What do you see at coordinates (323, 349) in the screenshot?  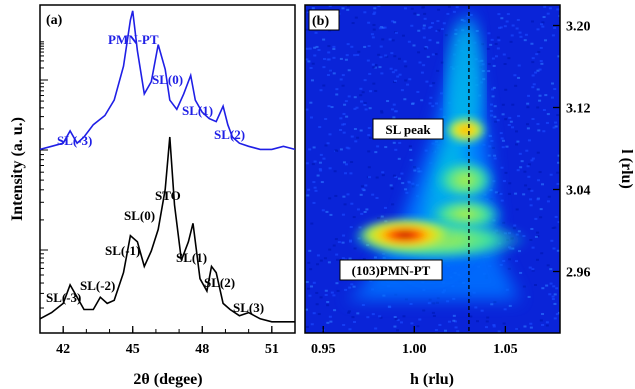 I see `panel-b-xtick: 0.95` at bounding box center [323, 349].